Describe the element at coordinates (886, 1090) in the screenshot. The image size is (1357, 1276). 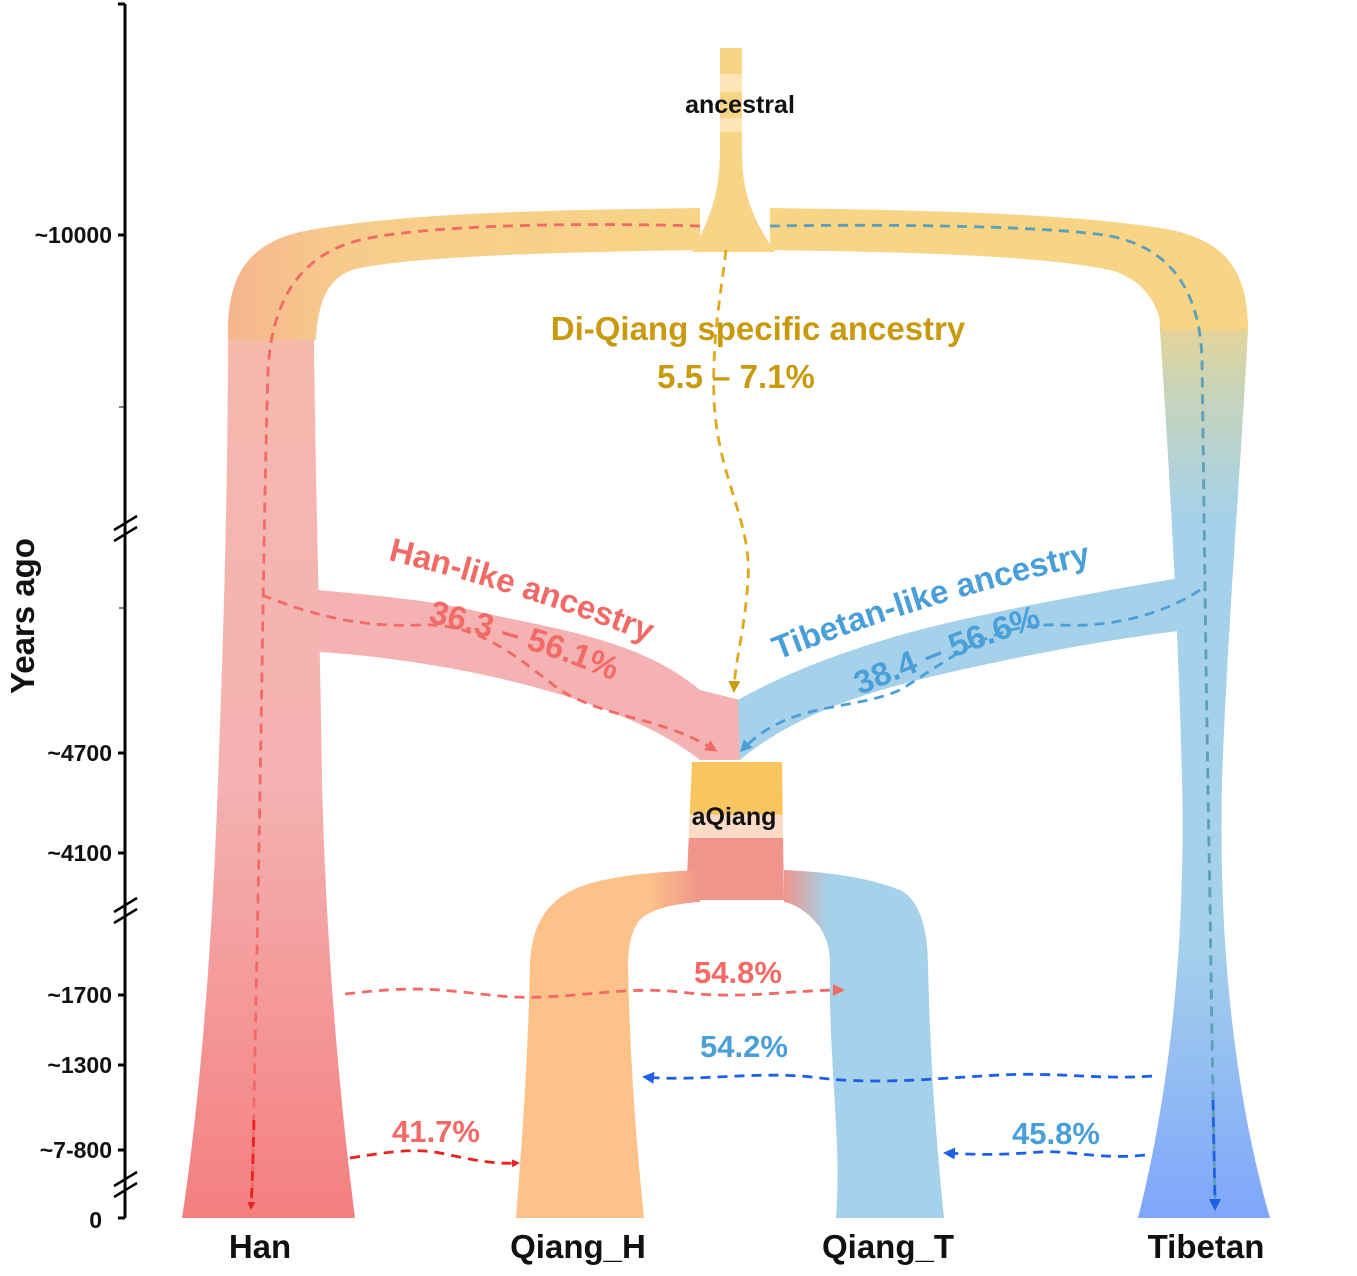
I see `qiang-t-trunk` at that location.